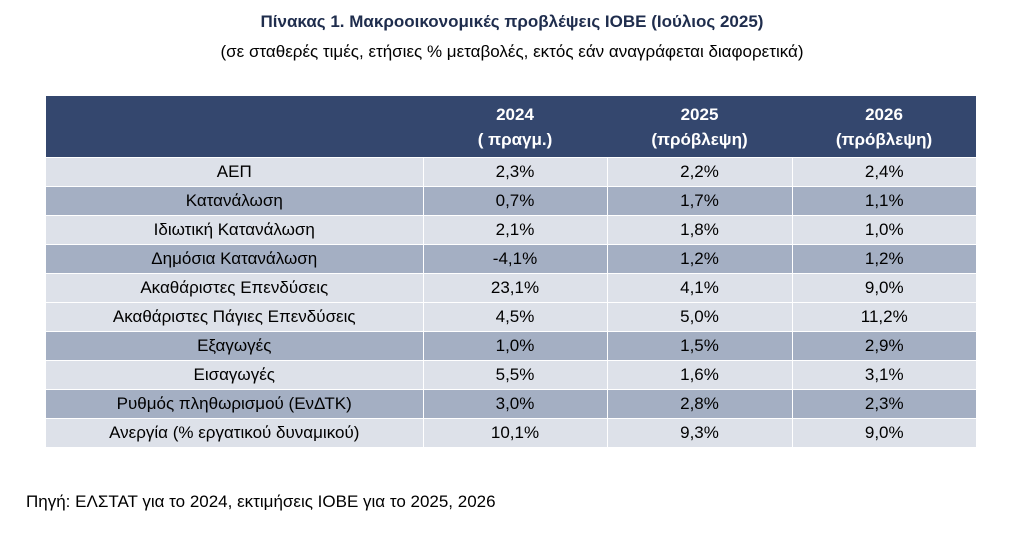 The image size is (1024, 549). I want to click on value-2024: 2,3%, so click(514, 172).